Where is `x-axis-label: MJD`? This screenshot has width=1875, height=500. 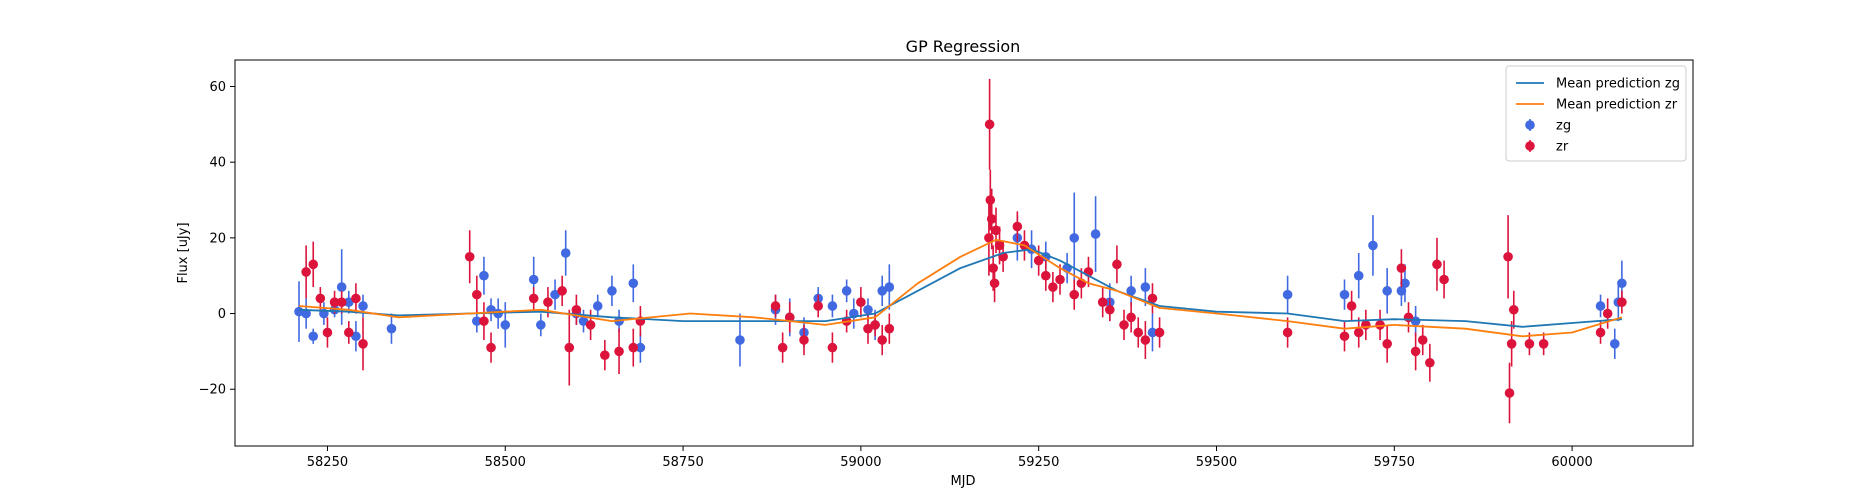
x-axis-label: MJD is located at coordinates (962, 481).